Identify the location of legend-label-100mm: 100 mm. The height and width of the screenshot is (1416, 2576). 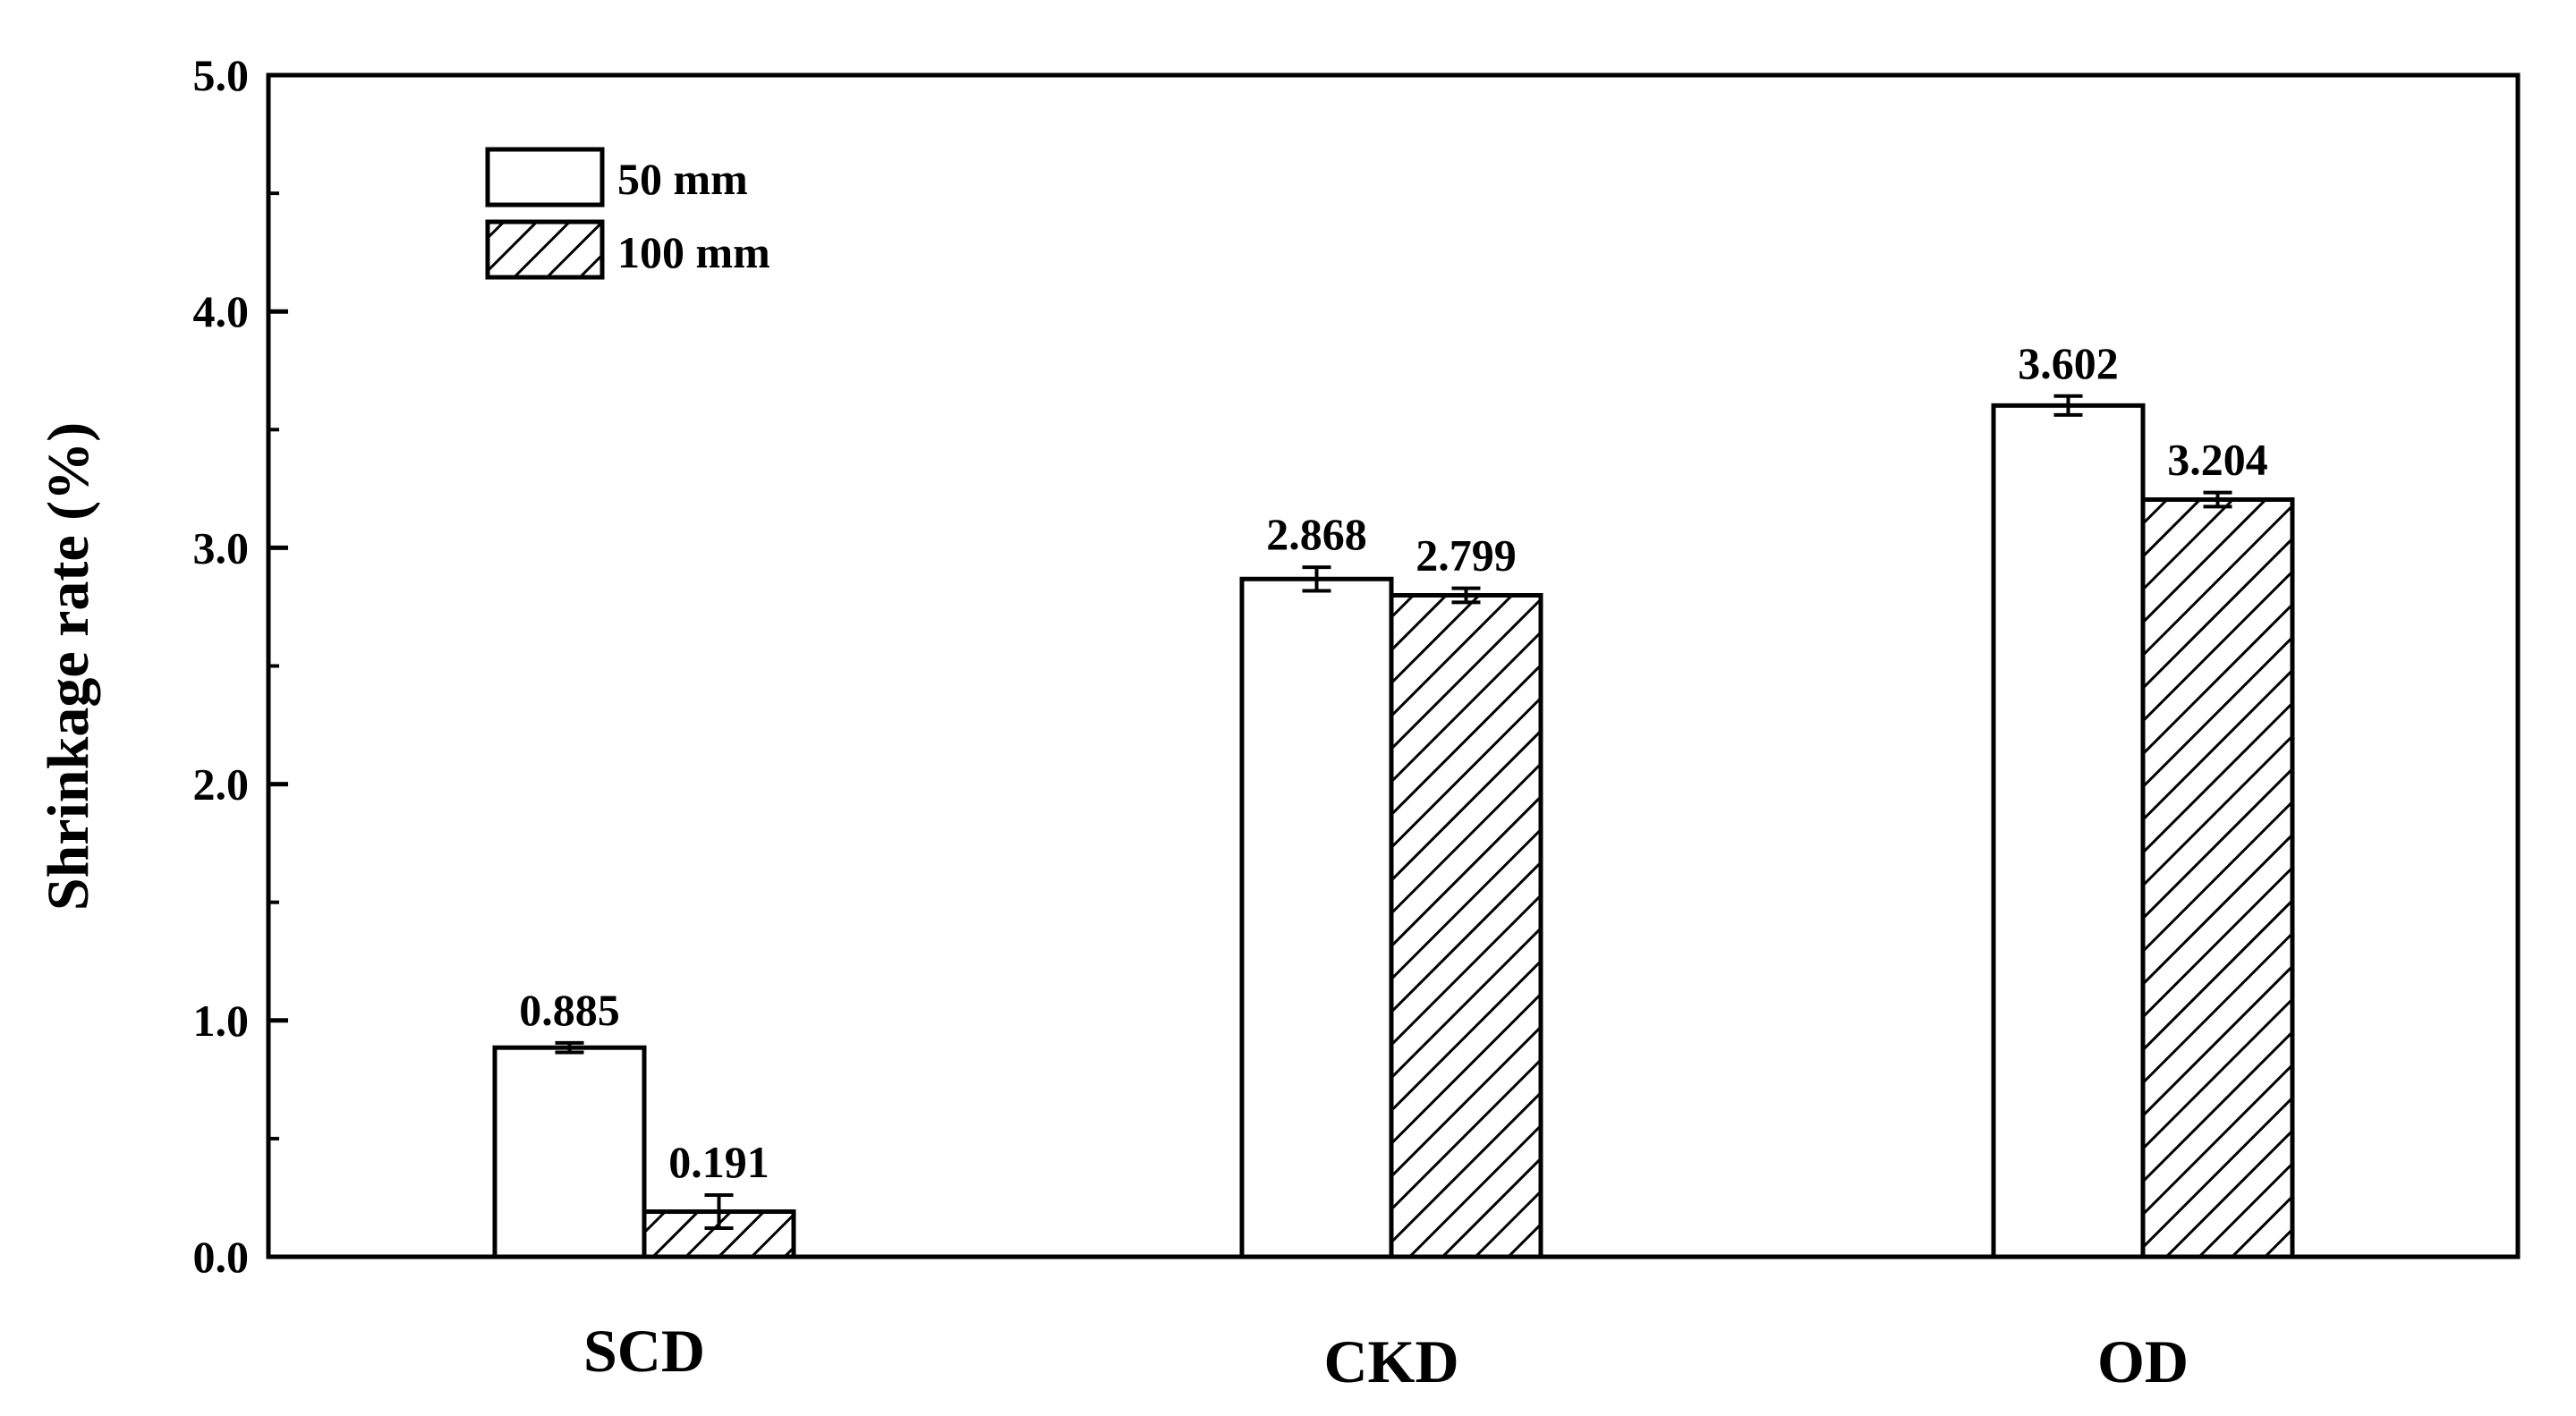
(693, 252).